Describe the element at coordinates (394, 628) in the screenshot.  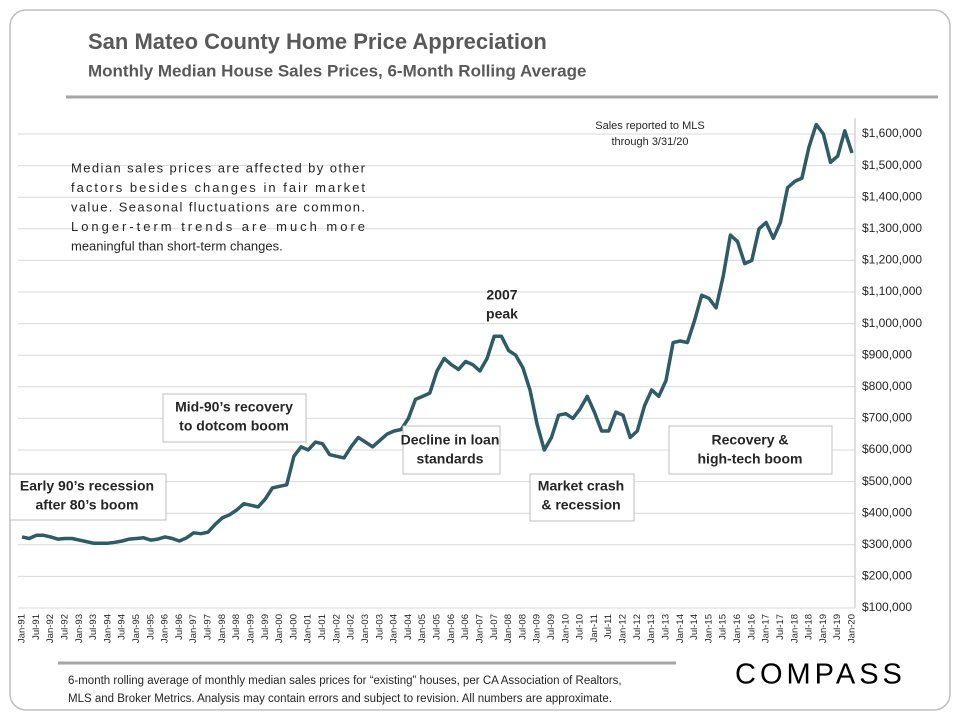
I see `x-tick-label: Jan-04` at that location.